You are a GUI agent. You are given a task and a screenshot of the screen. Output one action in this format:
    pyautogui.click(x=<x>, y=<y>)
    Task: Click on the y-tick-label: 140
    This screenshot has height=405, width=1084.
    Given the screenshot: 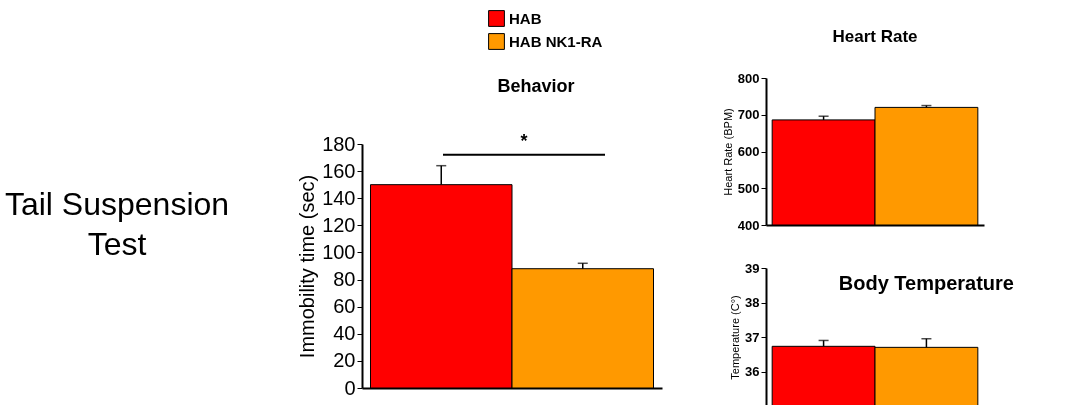 What is the action you would take?
    pyautogui.click(x=339, y=197)
    